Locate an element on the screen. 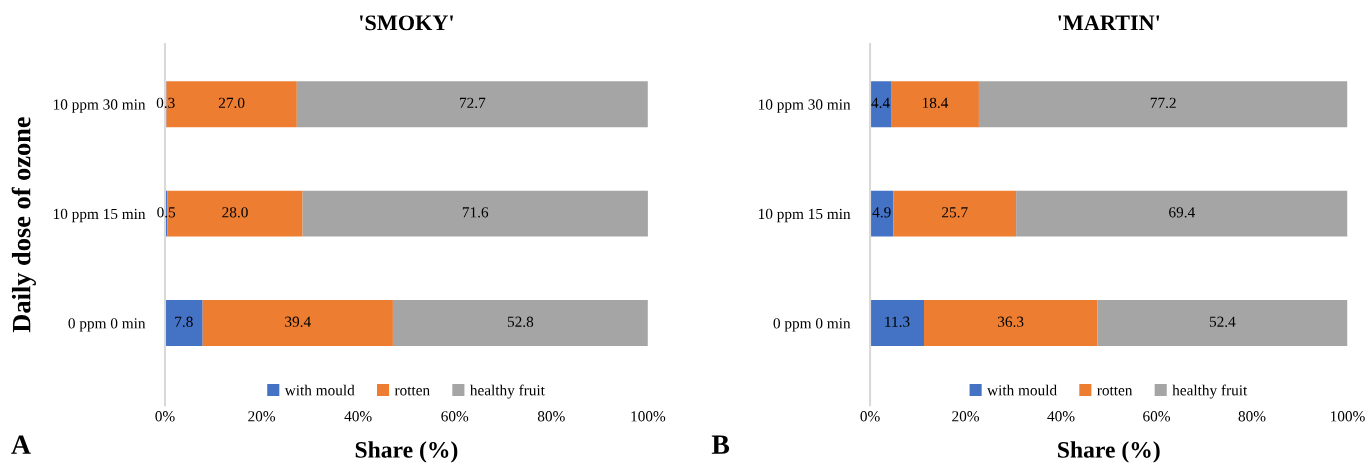 The height and width of the screenshot is (463, 1368). data-label: 7.8 is located at coordinates (184, 321).